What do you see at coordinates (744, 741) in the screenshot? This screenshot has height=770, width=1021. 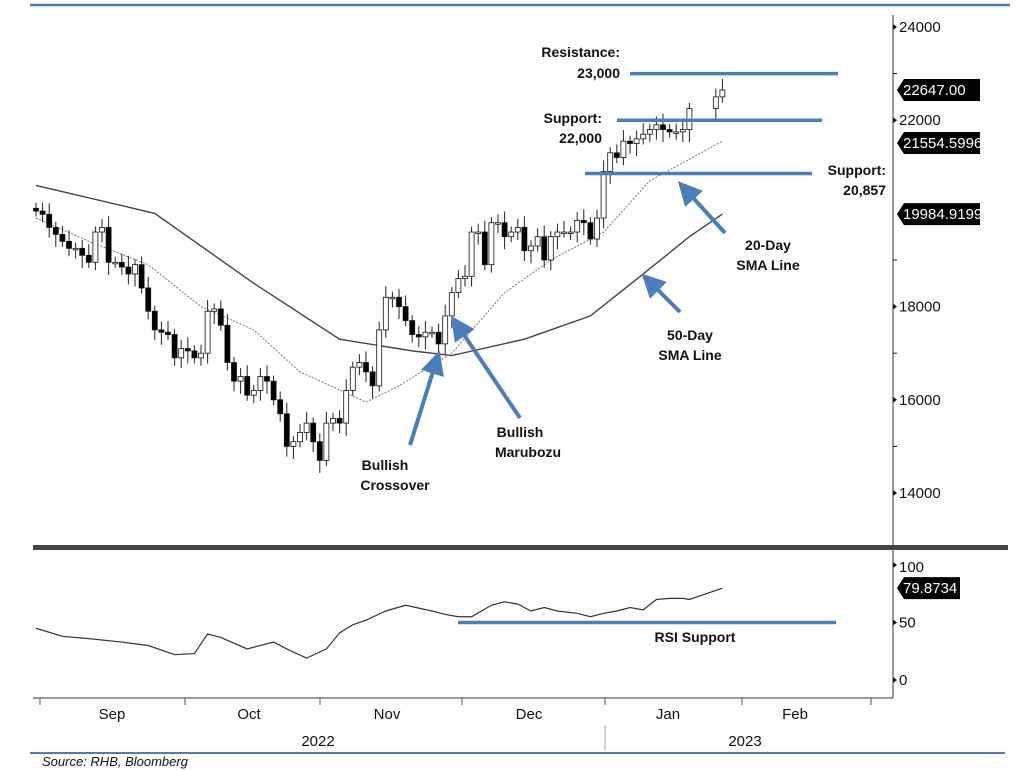 I see `year-label-2023: 2023` at bounding box center [744, 741].